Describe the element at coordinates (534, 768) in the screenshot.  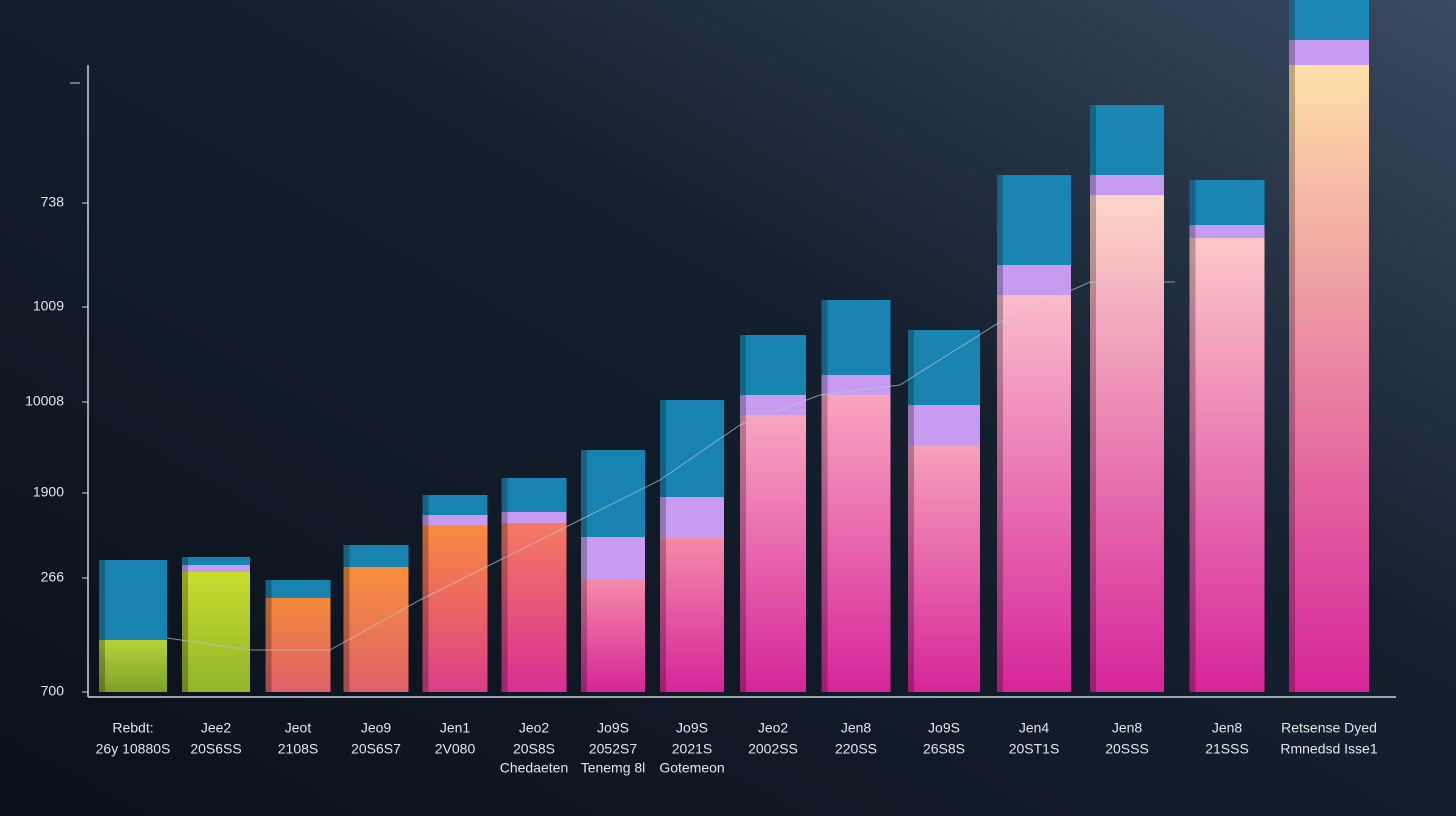
I see `x-tick-note: Chedaeten` at that location.